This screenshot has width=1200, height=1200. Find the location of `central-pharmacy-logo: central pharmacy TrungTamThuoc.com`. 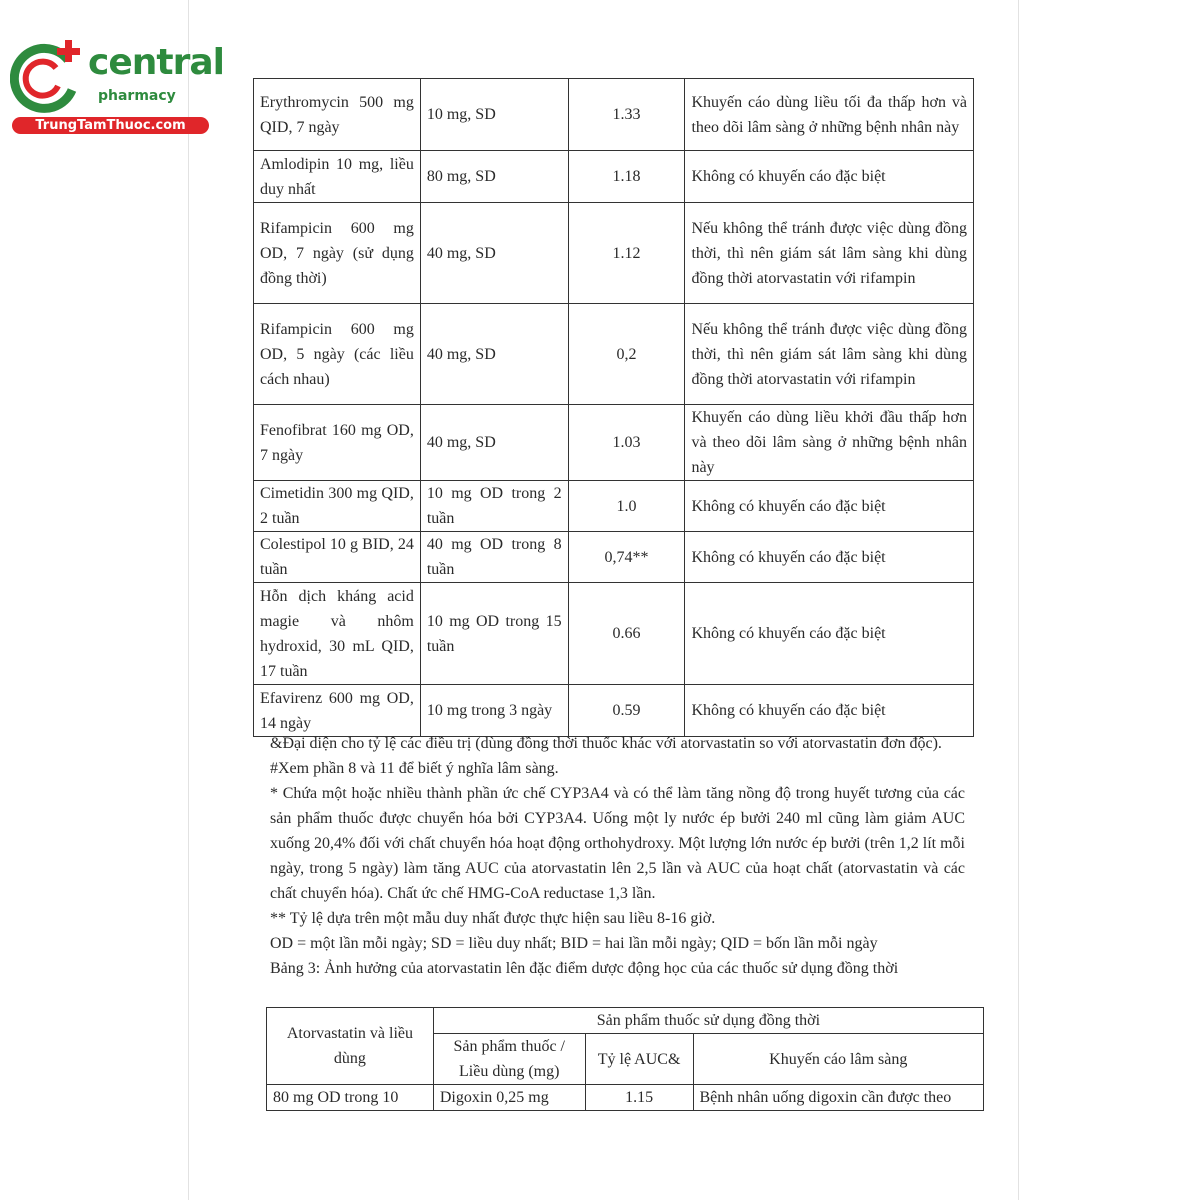

central-pharmacy-logo: central pharmacy TrungTamThuoc.com is located at coordinates (117, 88).